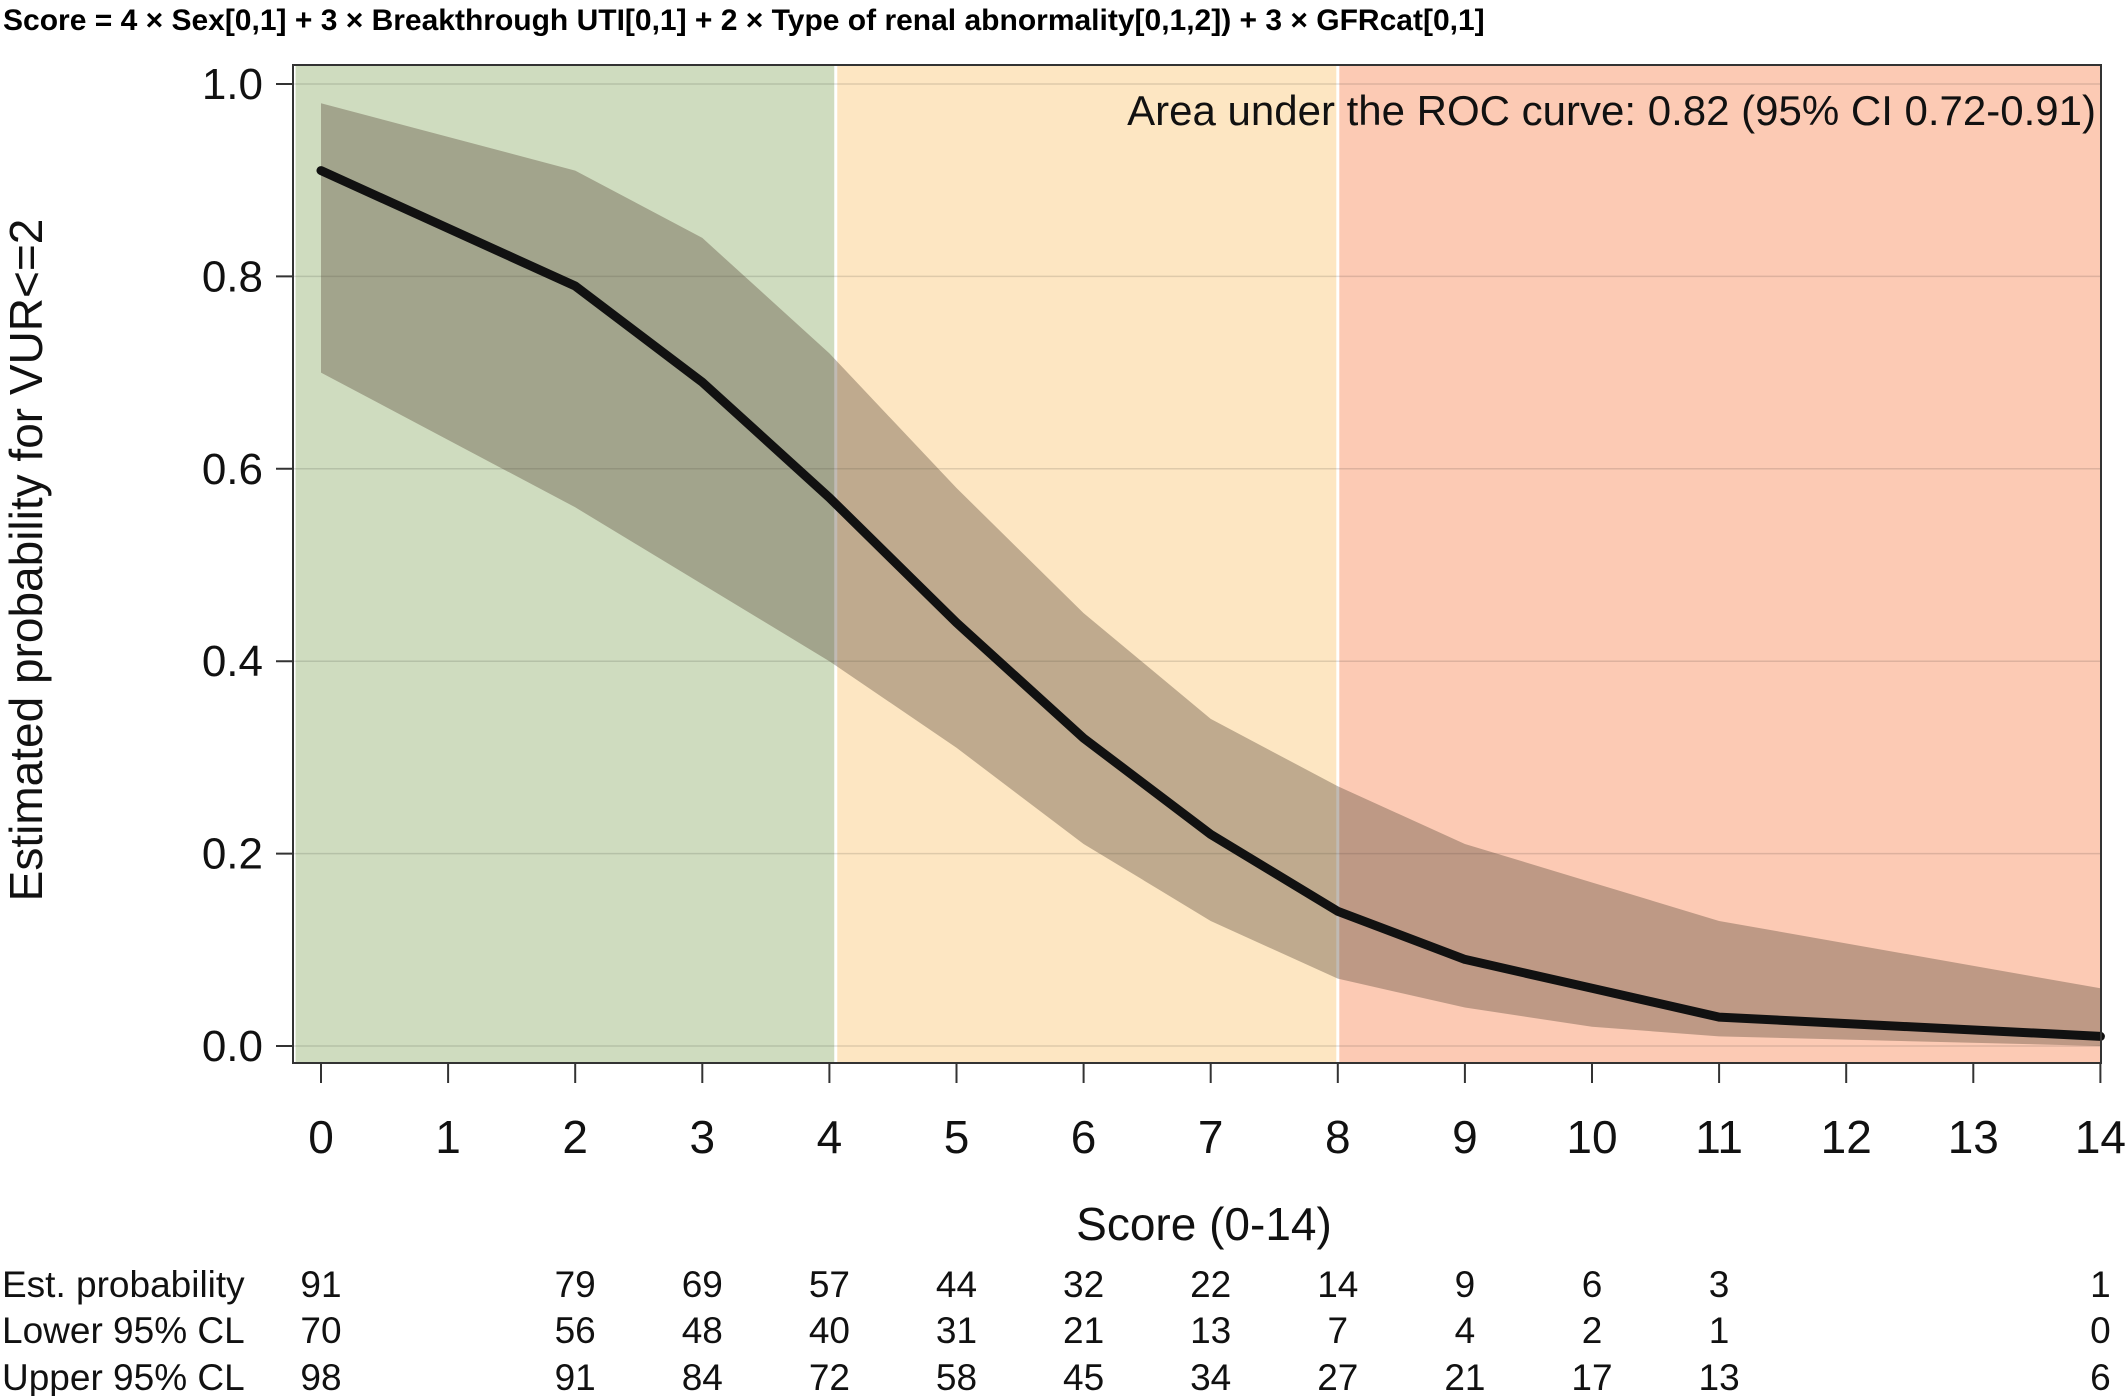 The image size is (2128, 1396). Describe the element at coordinates (703, 1137) in the screenshot. I see `x-tick-label: 3` at that location.